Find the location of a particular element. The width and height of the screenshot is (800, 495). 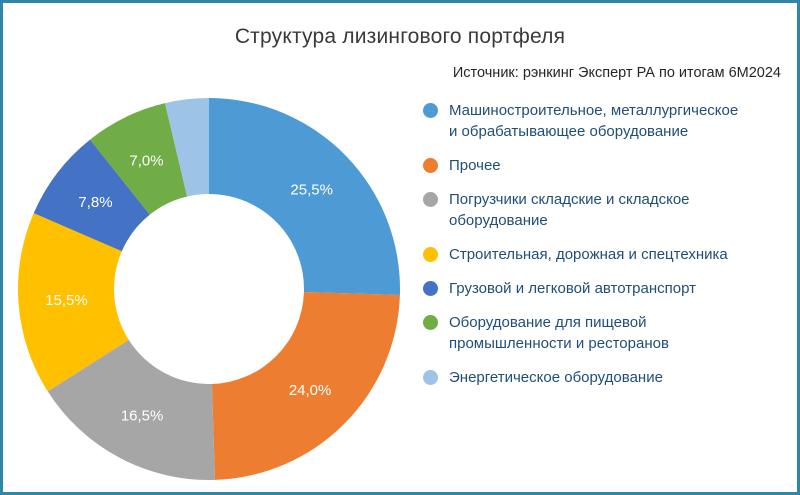

legend-label: Строительная, дорожная и спецтехника is located at coordinates (588, 254).